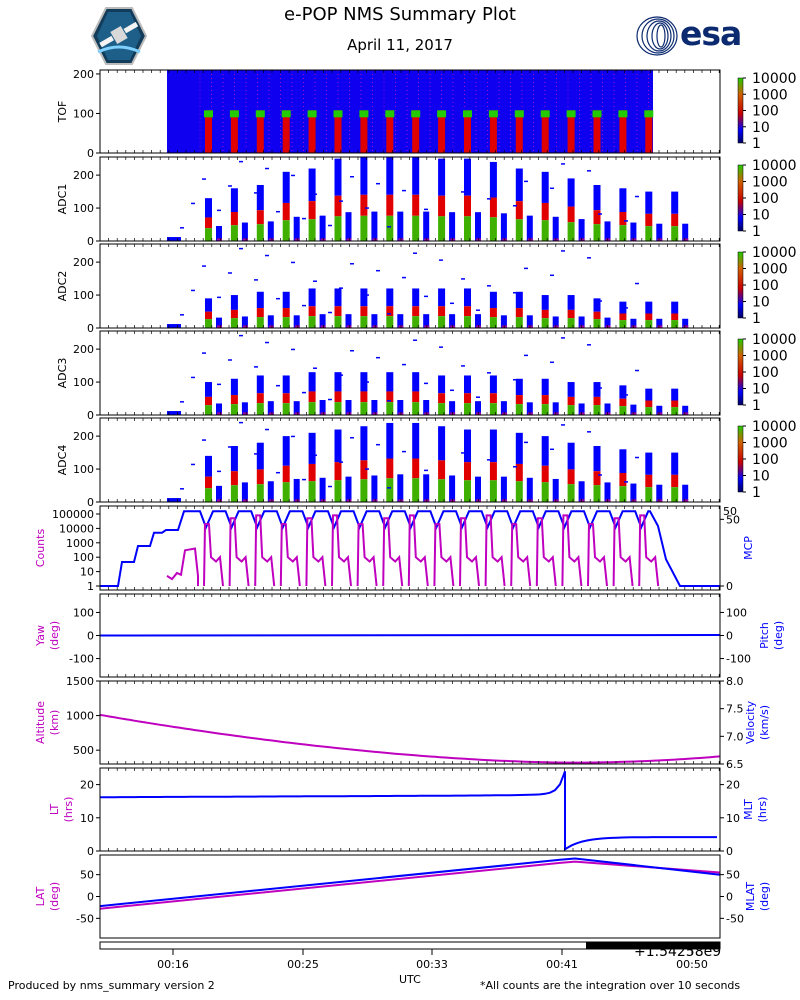 The height and width of the screenshot is (1000, 800). I want to click on adc1-colorbar-label: 10, so click(761, 216).